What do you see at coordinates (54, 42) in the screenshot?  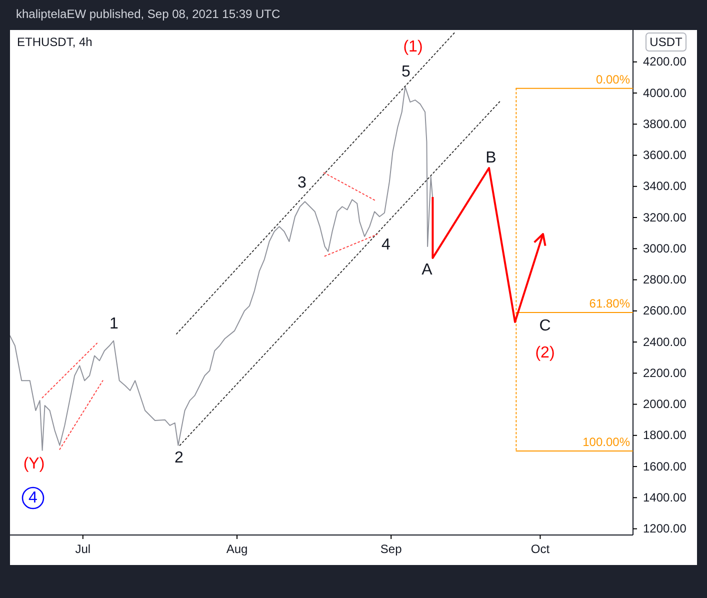 I see `chart-title: ETHUSDT, 4h` at bounding box center [54, 42].